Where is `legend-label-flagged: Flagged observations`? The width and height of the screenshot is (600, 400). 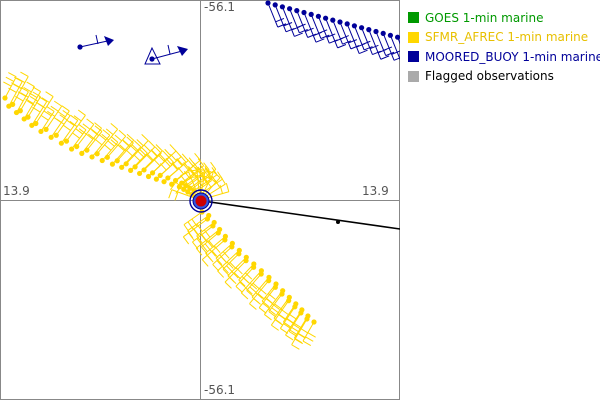 legend-label-flagged: Flagged observations is located at coordinates (489, 76).